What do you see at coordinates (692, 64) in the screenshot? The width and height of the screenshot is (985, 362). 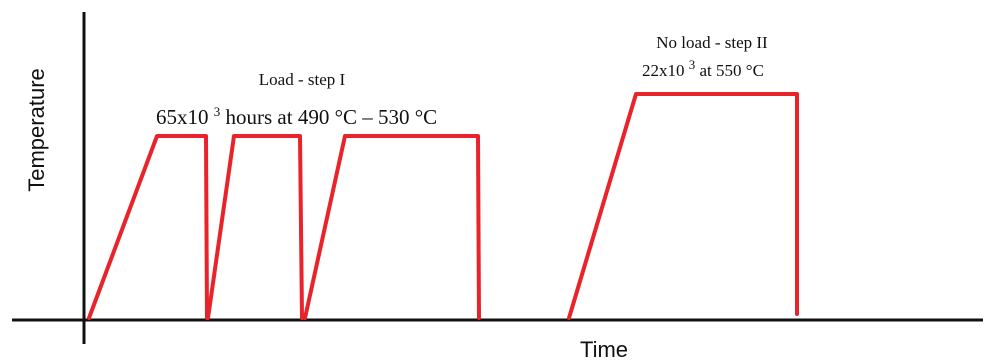 I see `step2-detail-sup: 3` at bounding box center [692, 64].